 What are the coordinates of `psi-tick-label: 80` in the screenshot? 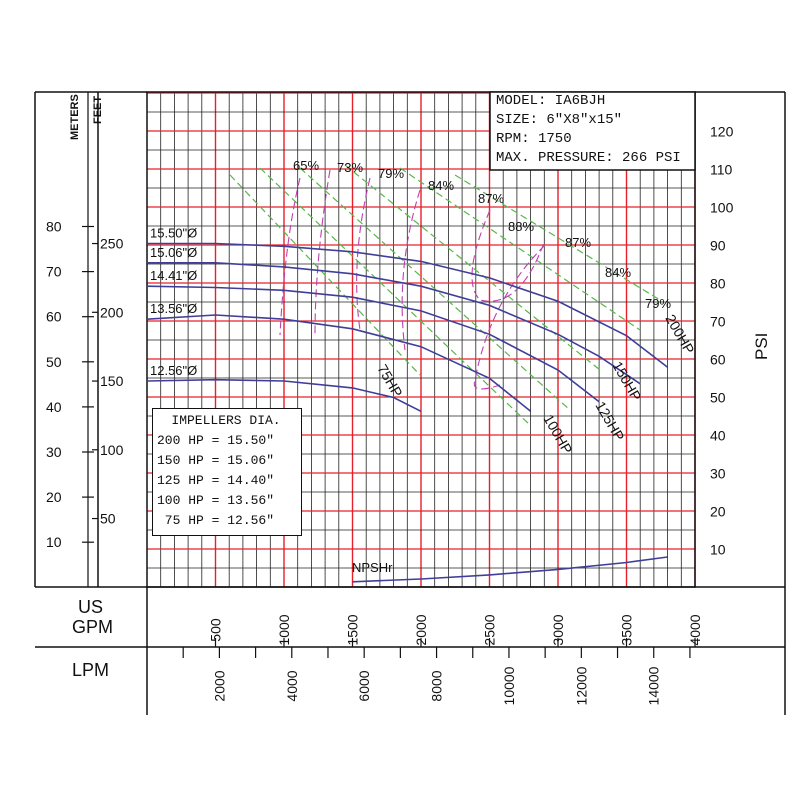 It's located at (718, 283).